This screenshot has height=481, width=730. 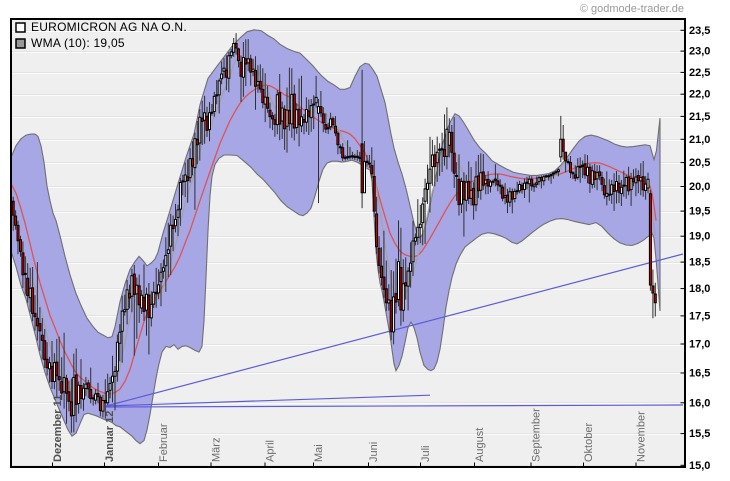 I want to click on svg-text: Juni, so click(x=374, y=452).